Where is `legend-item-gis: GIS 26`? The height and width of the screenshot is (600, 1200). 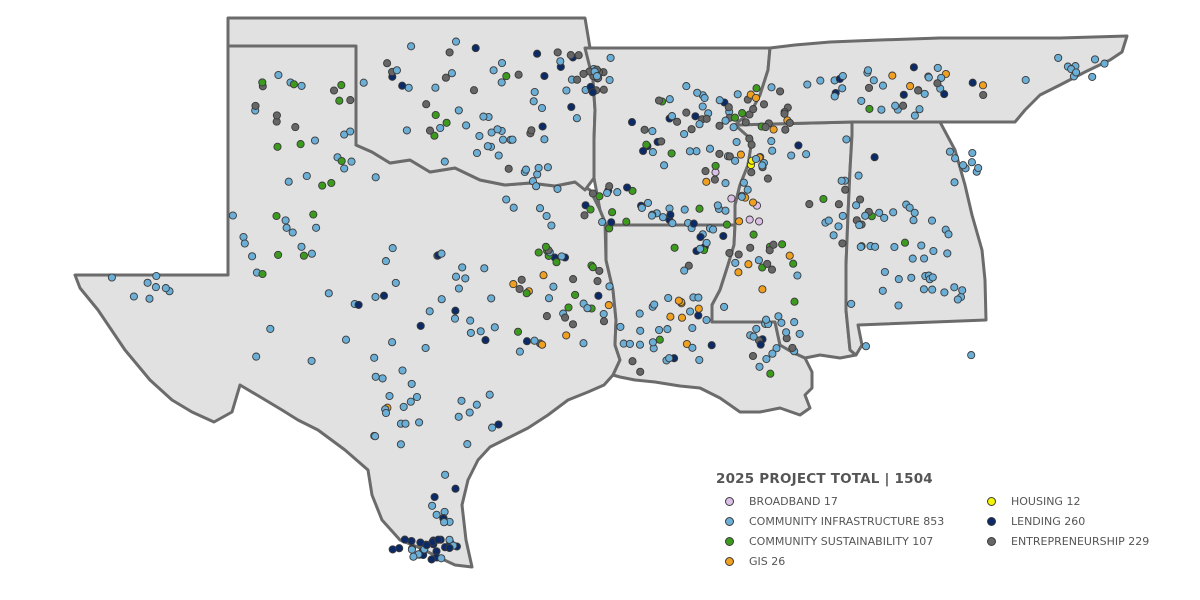
legend-item-gis: GIS 26 is located at coordinates (847, 561).